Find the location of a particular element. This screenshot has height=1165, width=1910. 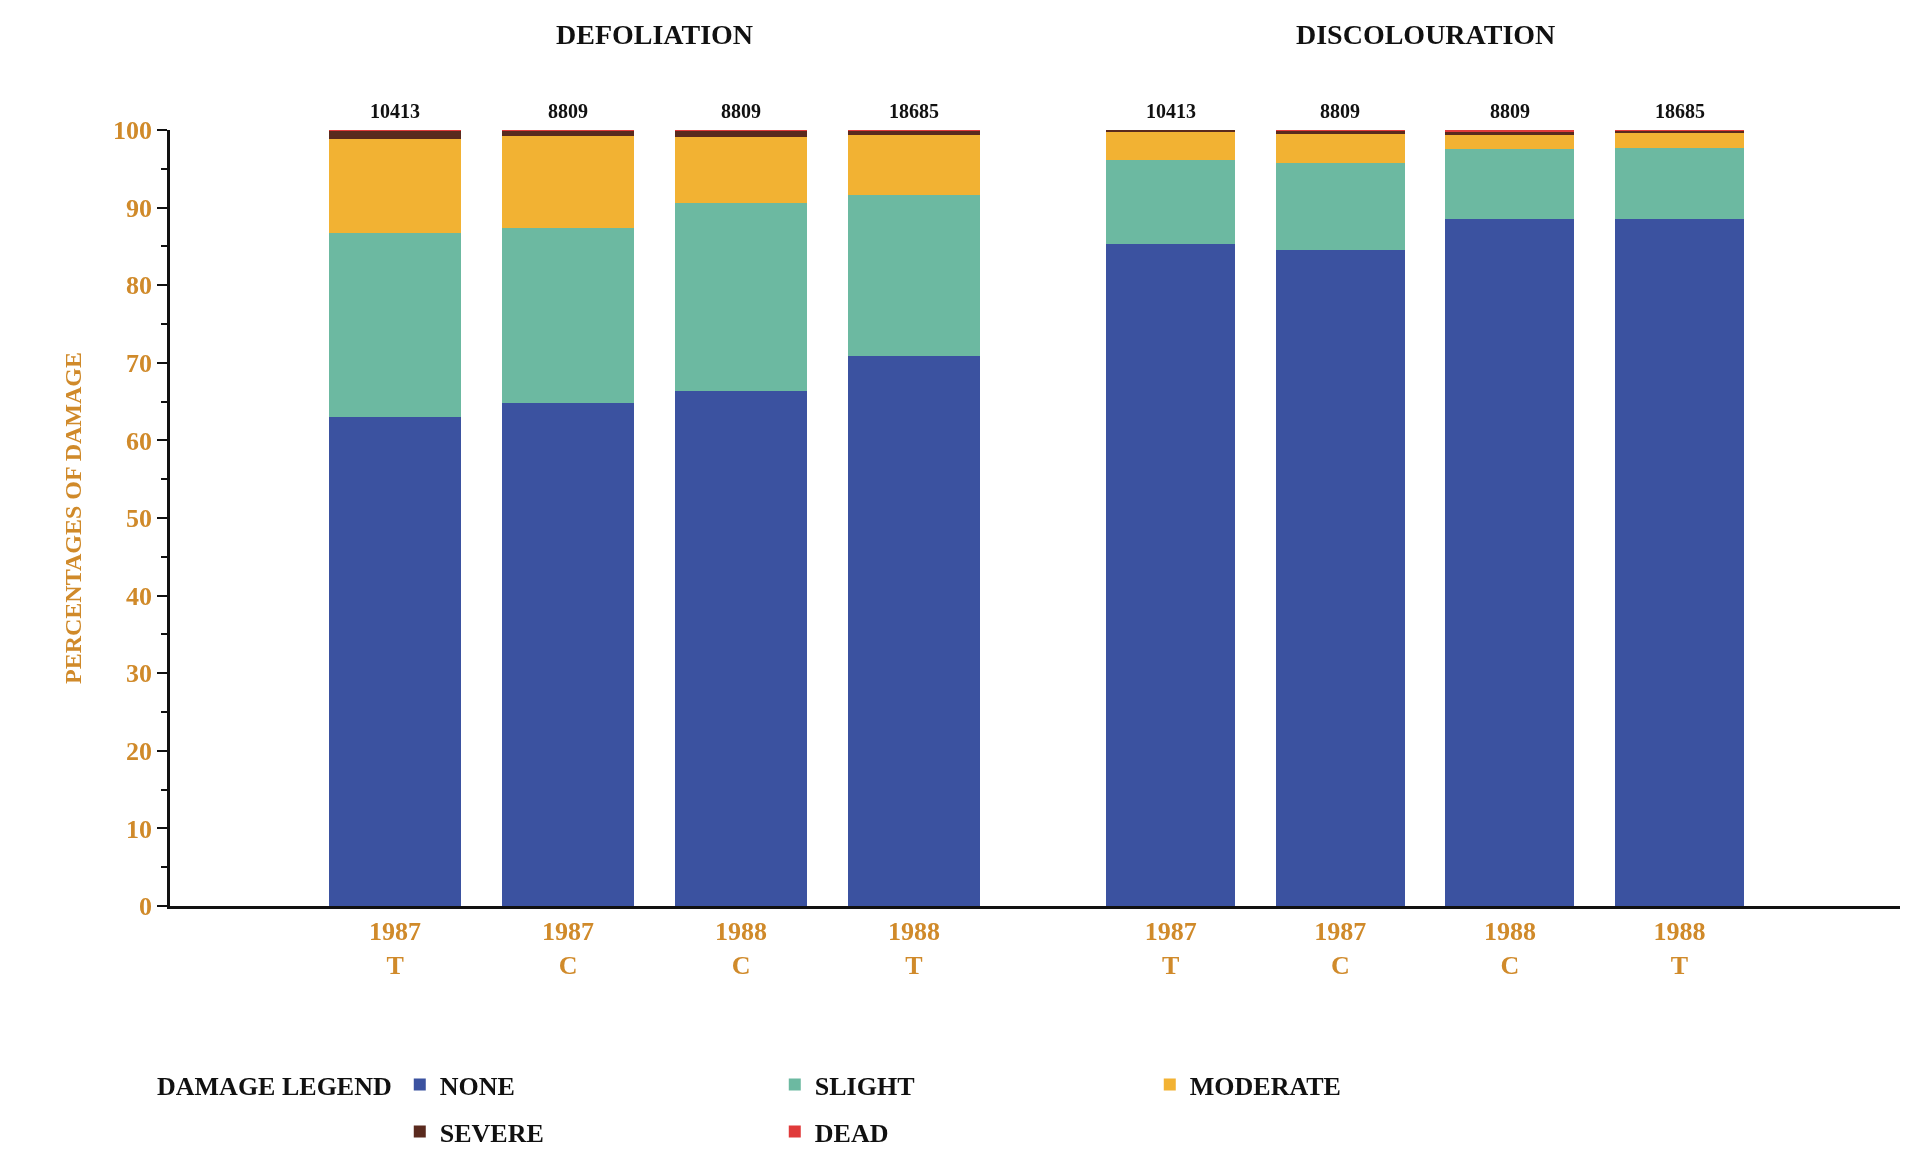

y-tick-label: 20 is located at coordinates (139, 751).